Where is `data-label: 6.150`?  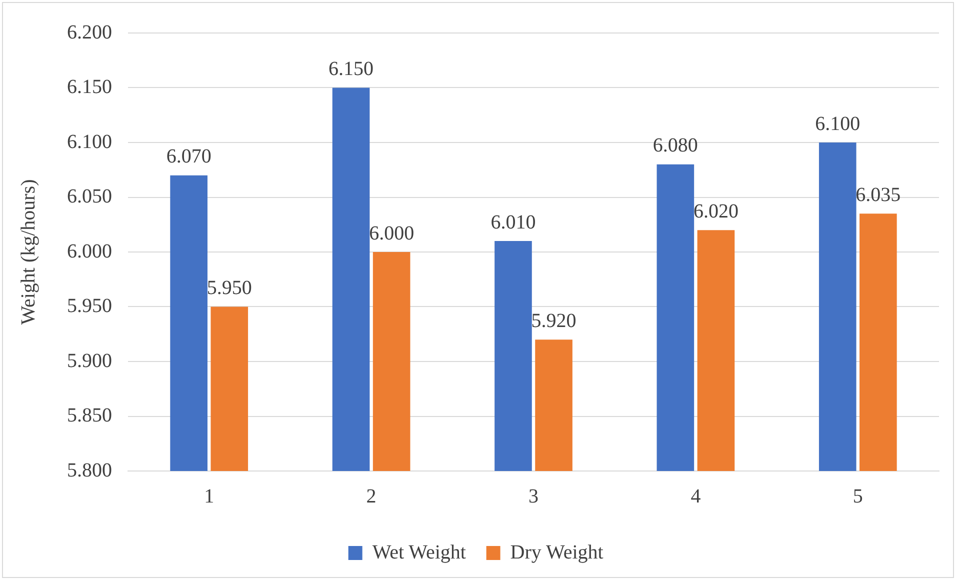 data-label: 6.150 is located at coordinates (351, 69).